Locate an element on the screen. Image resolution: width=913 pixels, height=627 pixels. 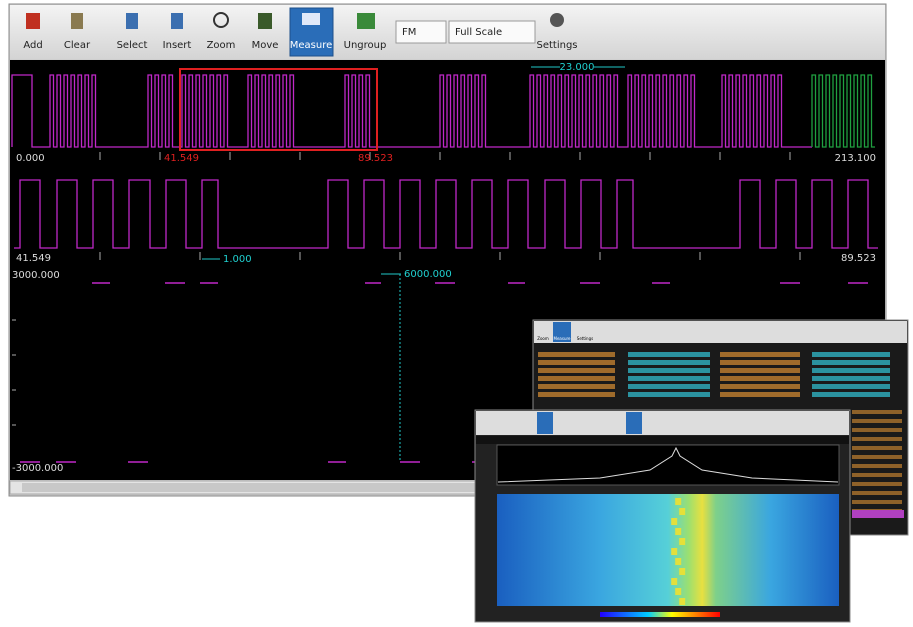
time-label: 0.000 is located at coordinates (30, 158).